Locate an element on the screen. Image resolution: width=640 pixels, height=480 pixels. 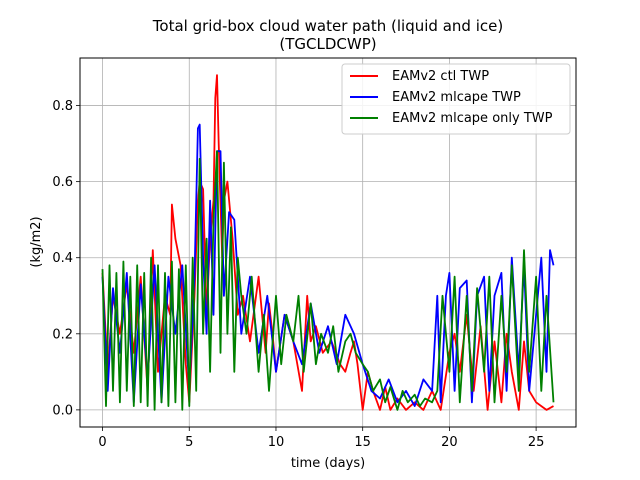
legend-label-ctl: EAMv2 ctl TWP is located at coordinates (440, 76).